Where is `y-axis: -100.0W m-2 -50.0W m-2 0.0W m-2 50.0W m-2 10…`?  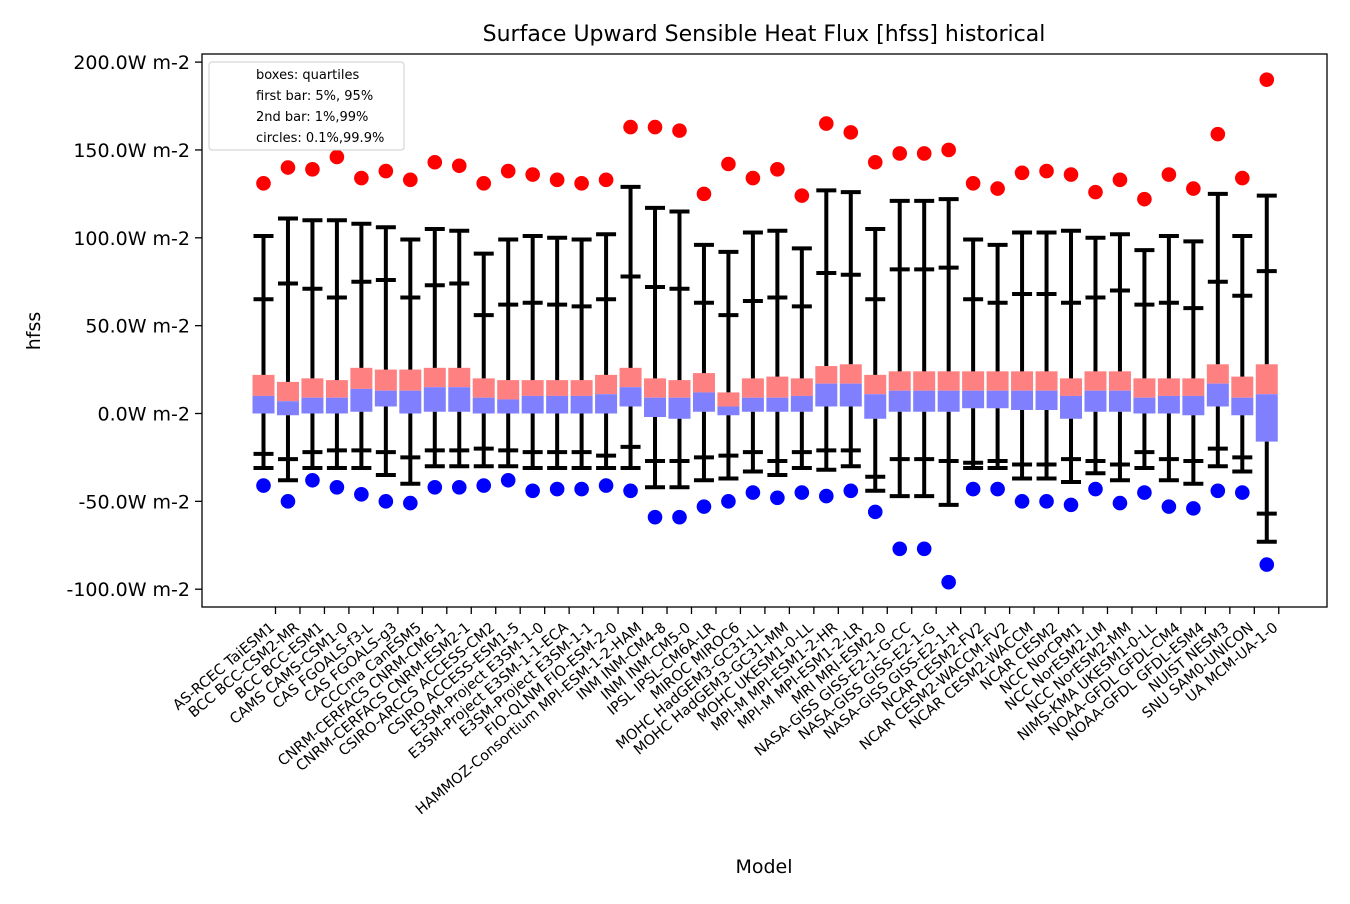 y-axis: -100.0W m-2 -50.0W m-2 0.0W m-2 50.0W m-2 10… is located at coordinates (134, 326).